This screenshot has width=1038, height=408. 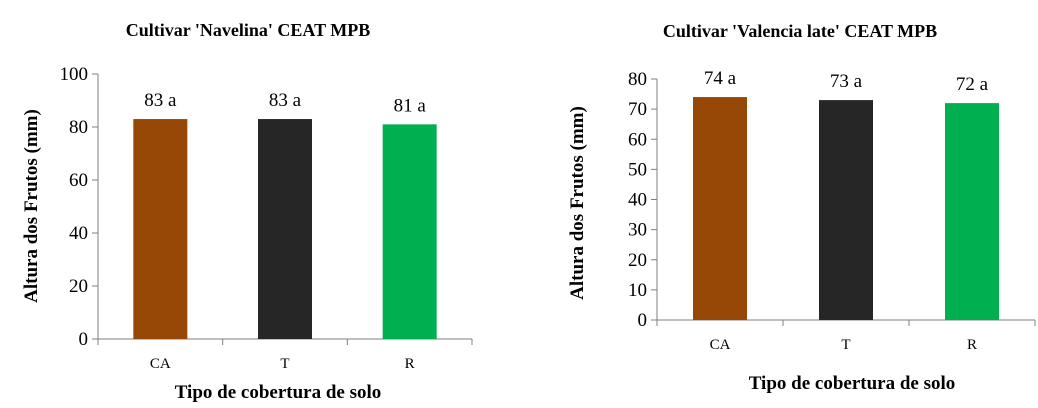 What do you see at coordinates (637, 169) in the screenshot?
I see `y-tick-label: 50` at bounding box center [637, 169].